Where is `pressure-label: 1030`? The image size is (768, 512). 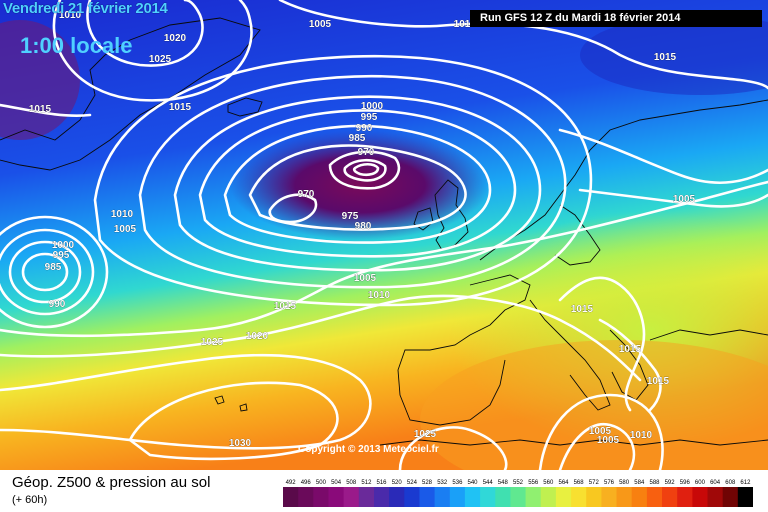
pressure-label: 1030 is located at coordinates (240, 443).